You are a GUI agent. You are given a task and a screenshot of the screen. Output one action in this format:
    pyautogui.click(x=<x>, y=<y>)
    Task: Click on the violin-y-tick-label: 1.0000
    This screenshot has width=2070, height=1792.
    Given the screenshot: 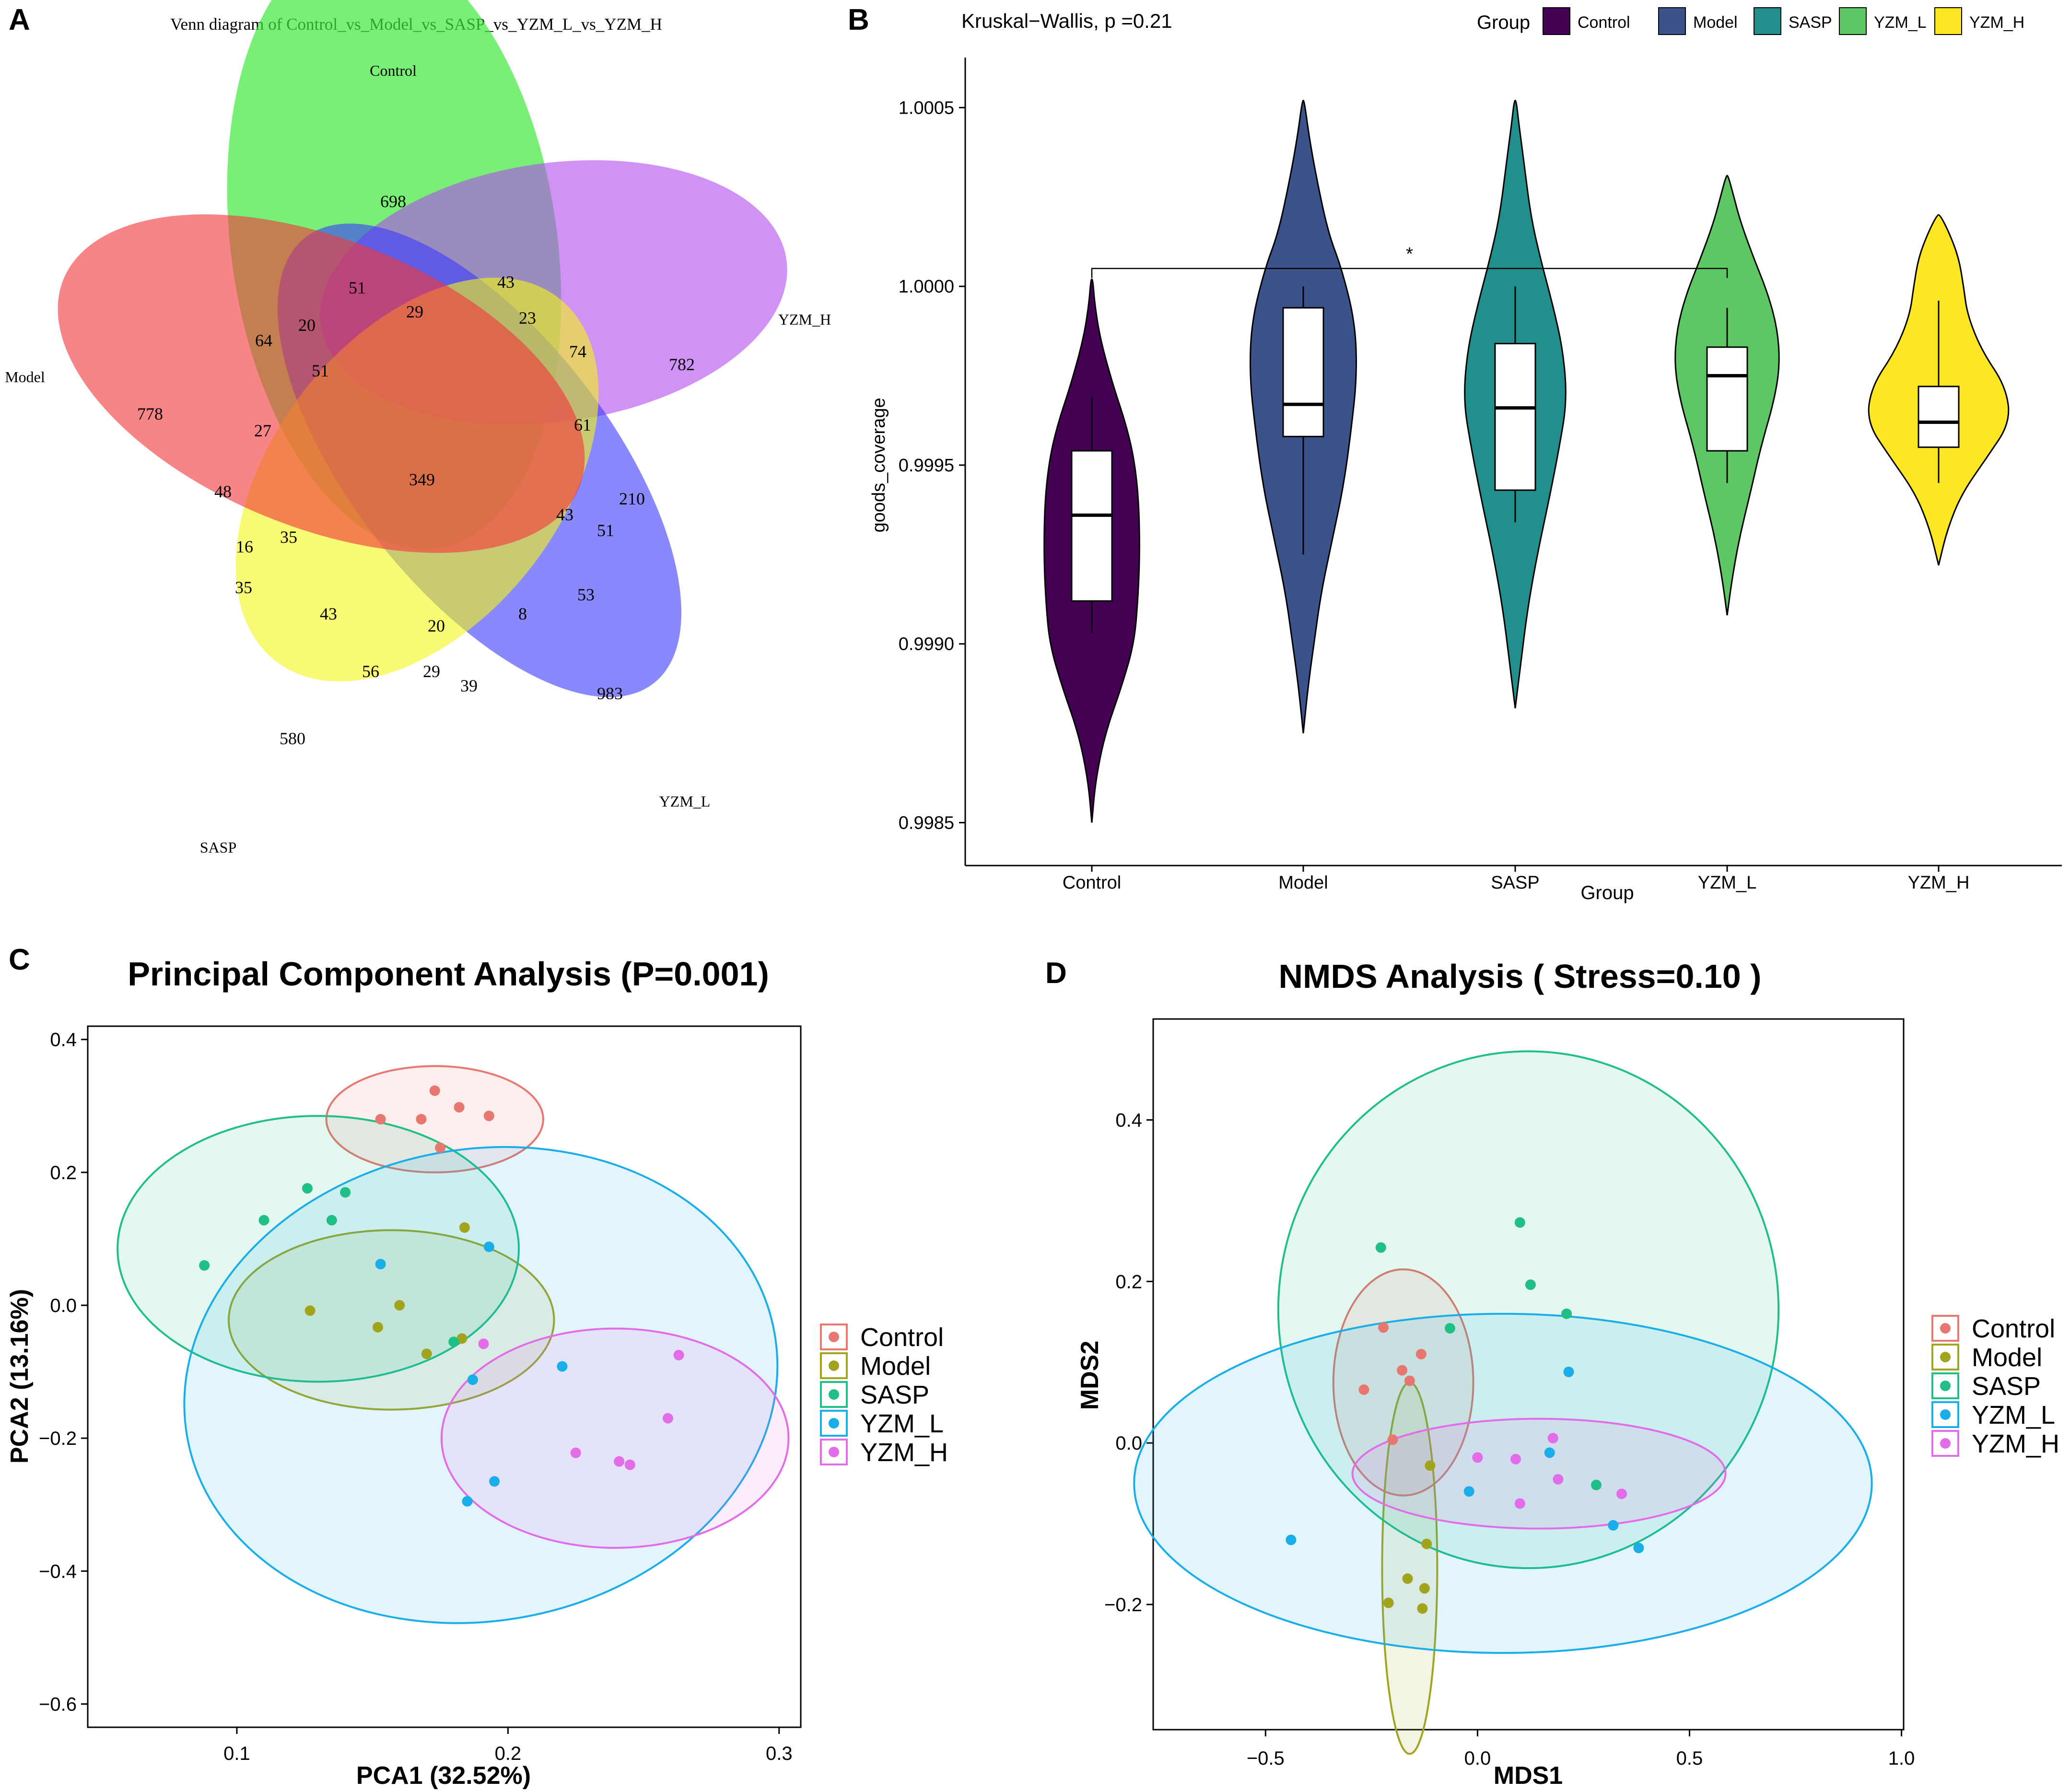 What is the action you would take?
    pyautogui.click(x=926, y=287)
    